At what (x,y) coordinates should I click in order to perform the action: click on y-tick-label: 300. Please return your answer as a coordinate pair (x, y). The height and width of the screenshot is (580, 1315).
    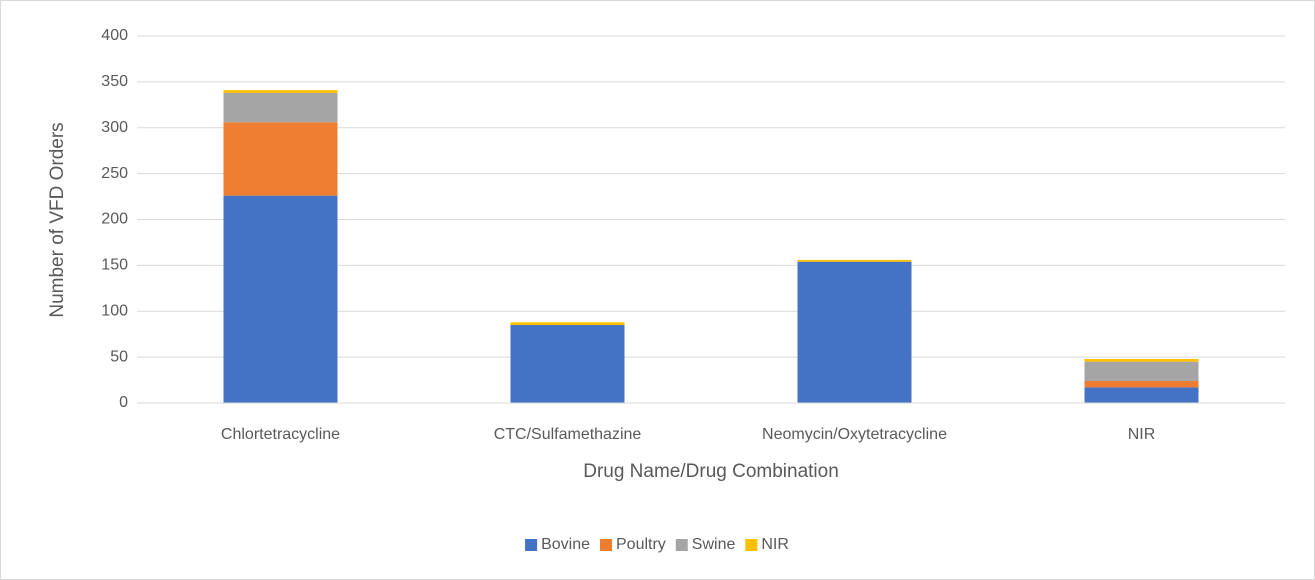
    Looking at the image, I should click on (114, 127).